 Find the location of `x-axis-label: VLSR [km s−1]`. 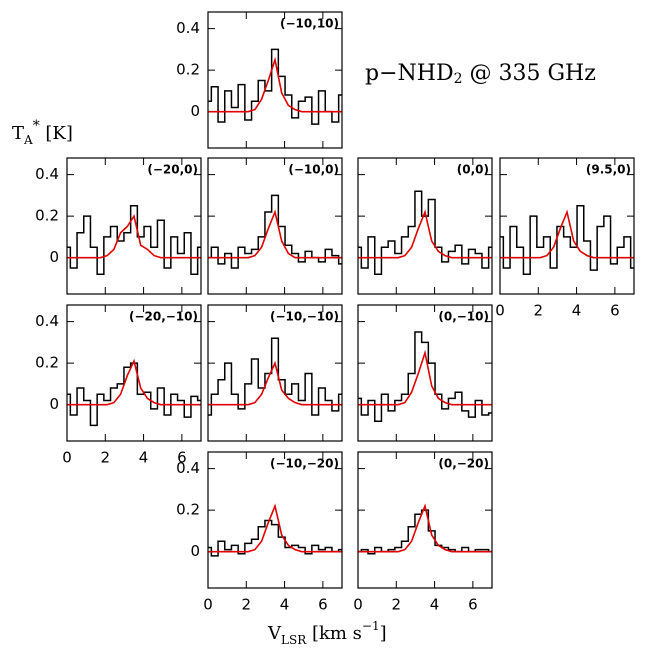

x-axis-label: VLSR [km s−1] is located at coordinates (327, 633).